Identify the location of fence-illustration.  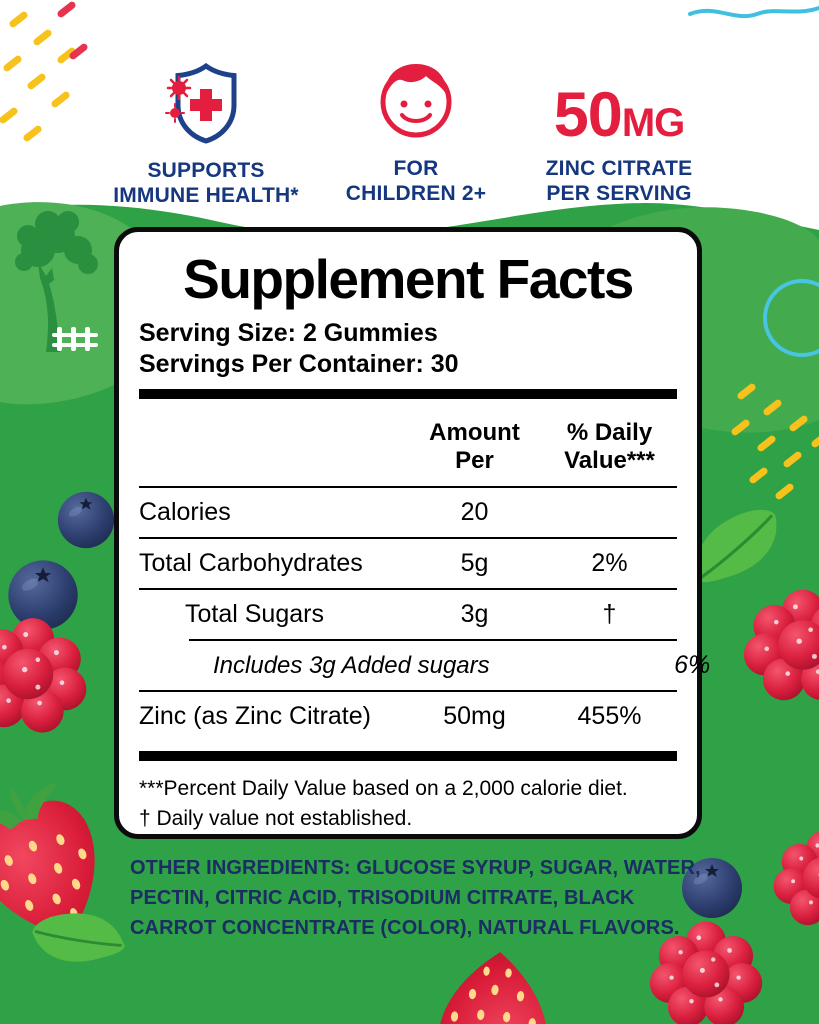
(75, 339).